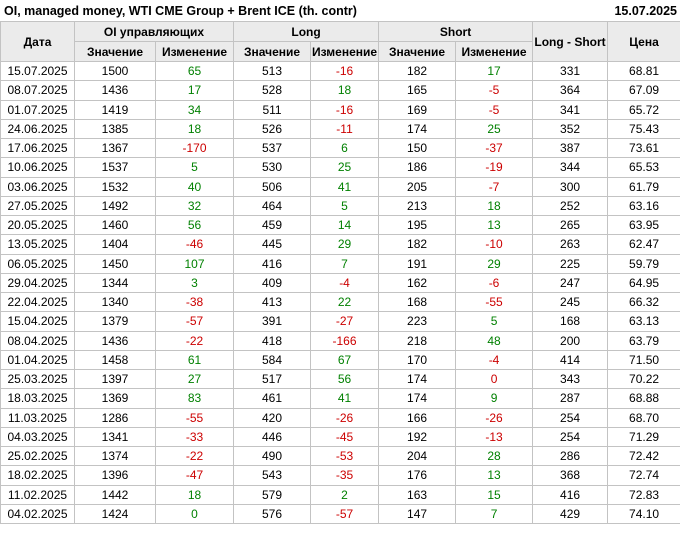 This screenshot has width=680, height=548. I want to click on value-cell: 579, so click(272, 494).